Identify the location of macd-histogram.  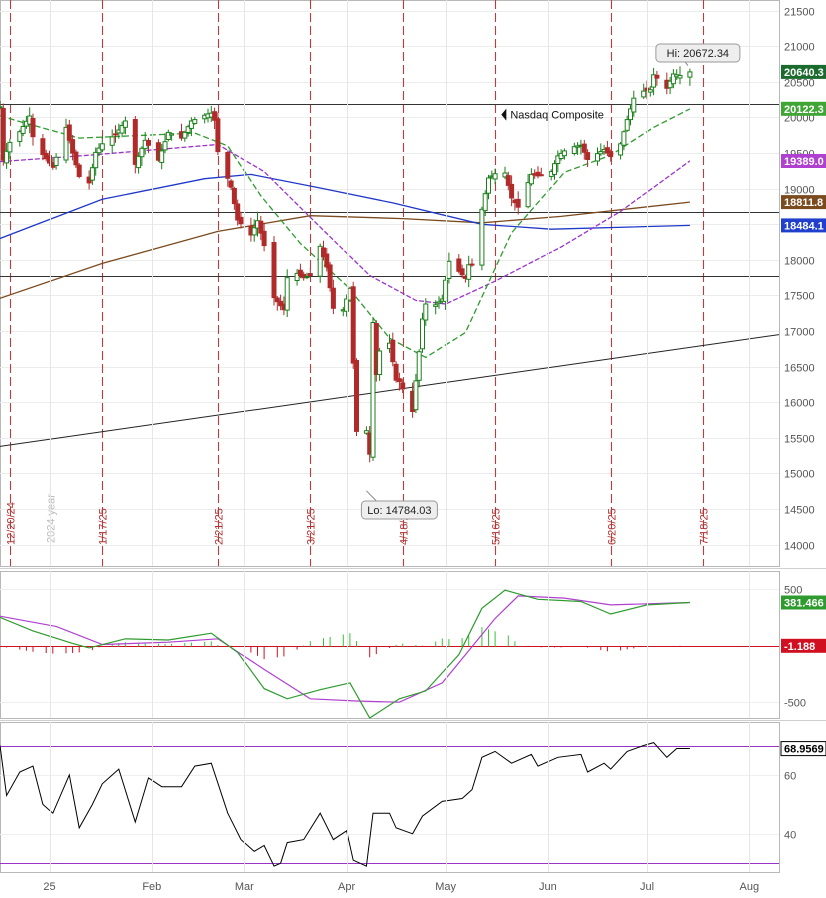
(340, 643).